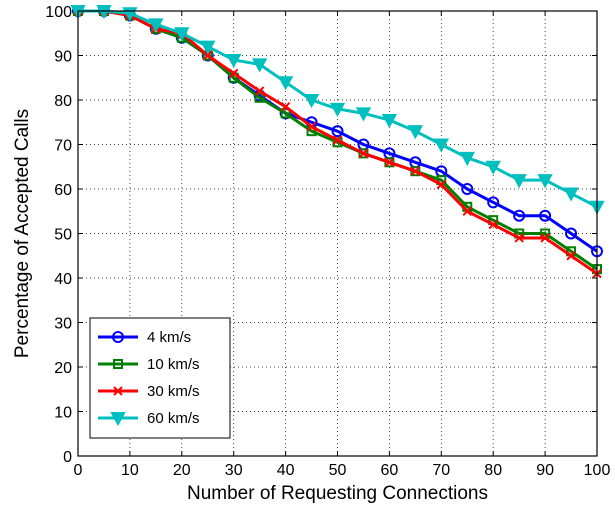 The width and height of the screenshot is (615, 507). Describe the element at coordinates (173, 364) in the screenshot. I see `legend-label: 10 km/s` at that location.